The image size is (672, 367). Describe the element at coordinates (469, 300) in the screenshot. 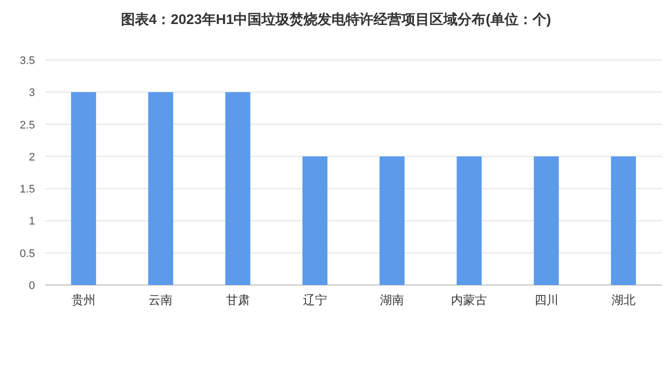

I see `x-tick-label: 内蒙古` at that location.